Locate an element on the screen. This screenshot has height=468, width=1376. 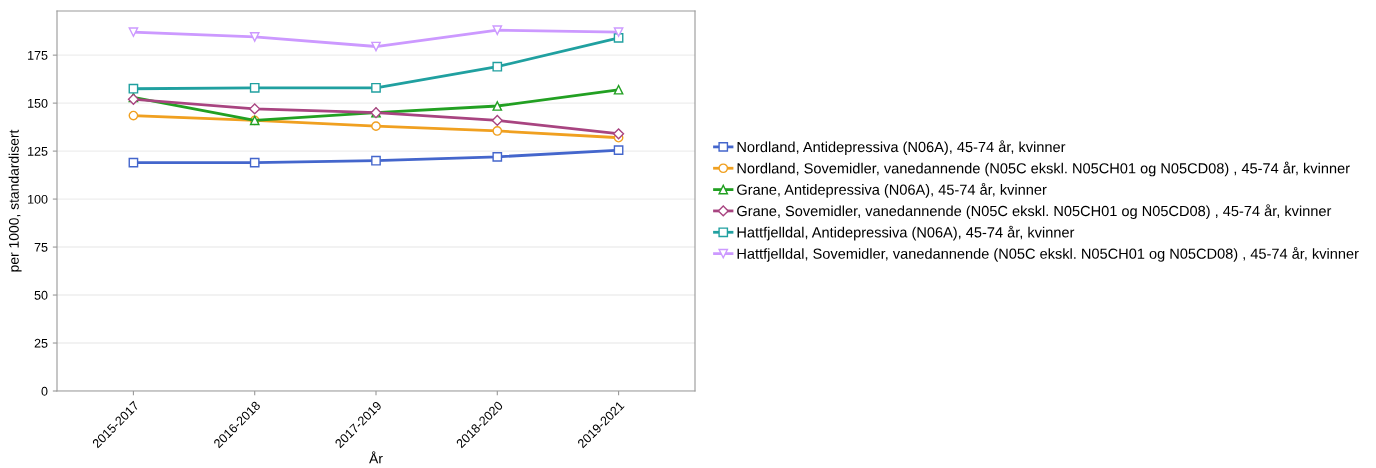
x-axis-title: År is located at coordinates (376, 457).